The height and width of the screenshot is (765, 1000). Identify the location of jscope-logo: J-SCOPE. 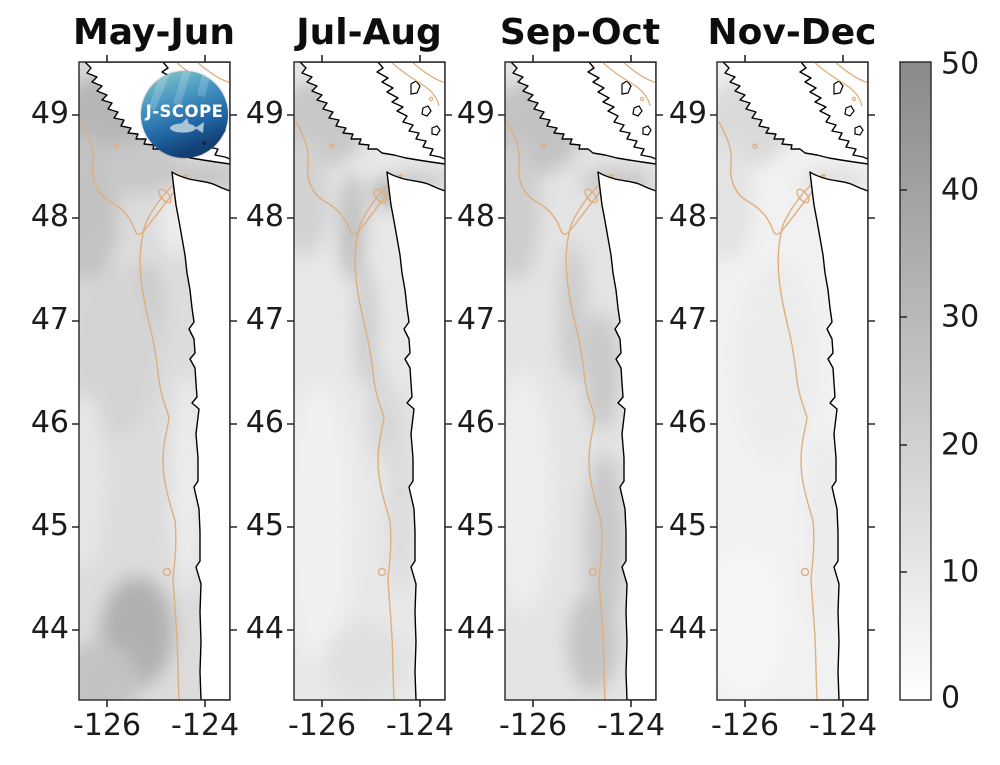
(184, 114).